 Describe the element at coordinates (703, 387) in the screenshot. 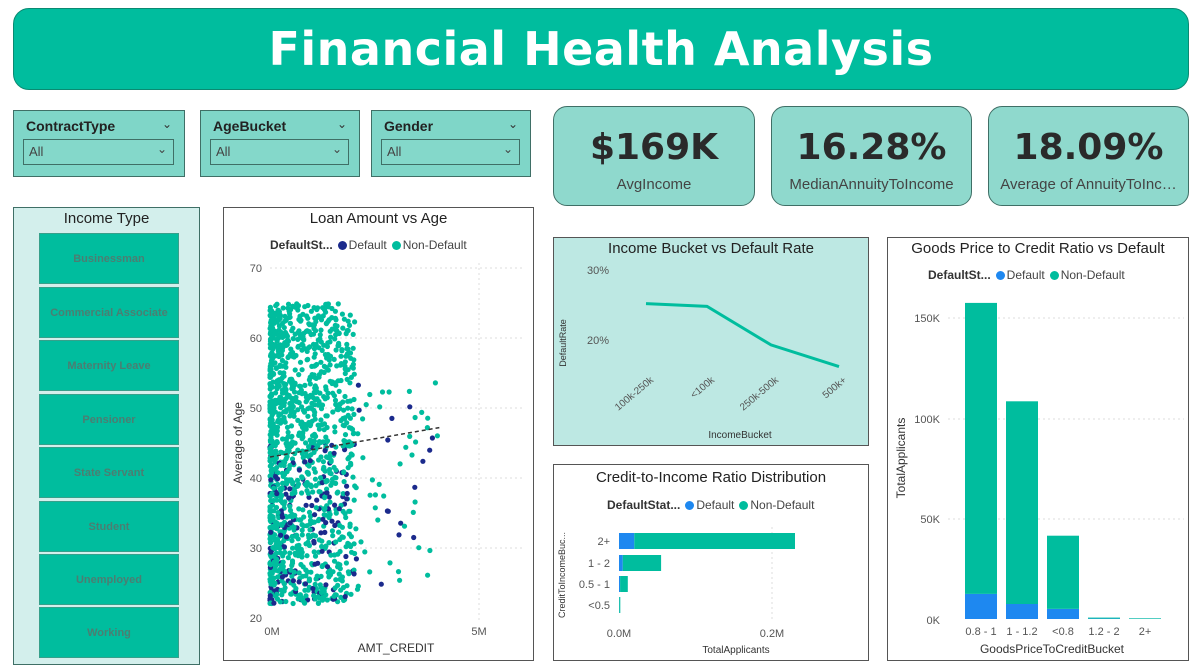

I see `x-tick-label: <100k` at that location.